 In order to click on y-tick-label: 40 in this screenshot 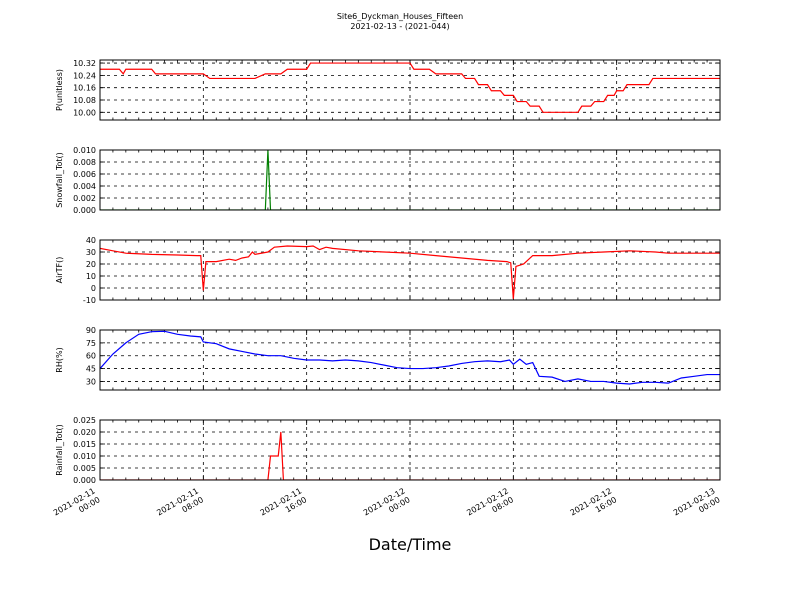, I will do `click(91, 240)`.